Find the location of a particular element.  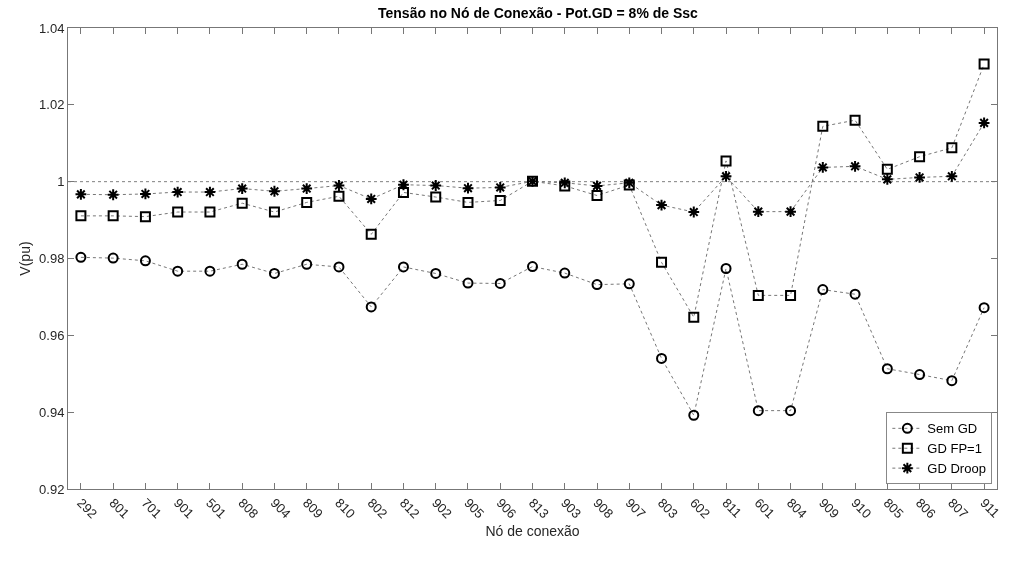

x-tick-label: 292 is located at coordinates (87, 508).